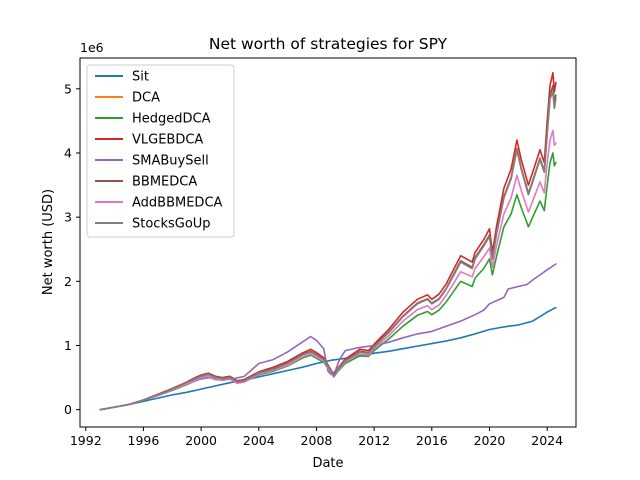  Describe the element at coordinates (171, 119) in the screenshot. I see `legend-label: HedgedDCA` at that location.